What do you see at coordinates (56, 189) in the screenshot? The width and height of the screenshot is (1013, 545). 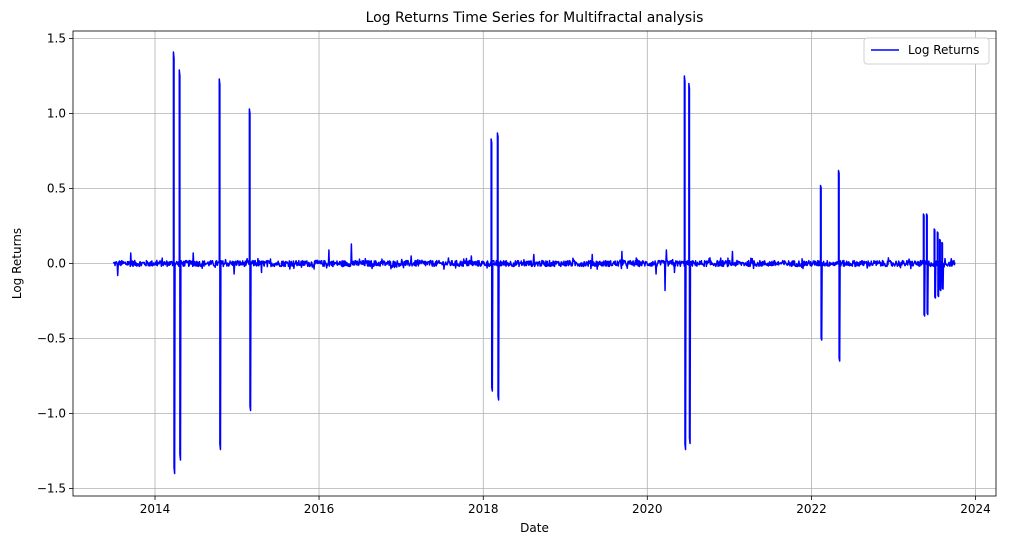 I see `y-tick-label: 0.5` at bounding box center [56, 189].